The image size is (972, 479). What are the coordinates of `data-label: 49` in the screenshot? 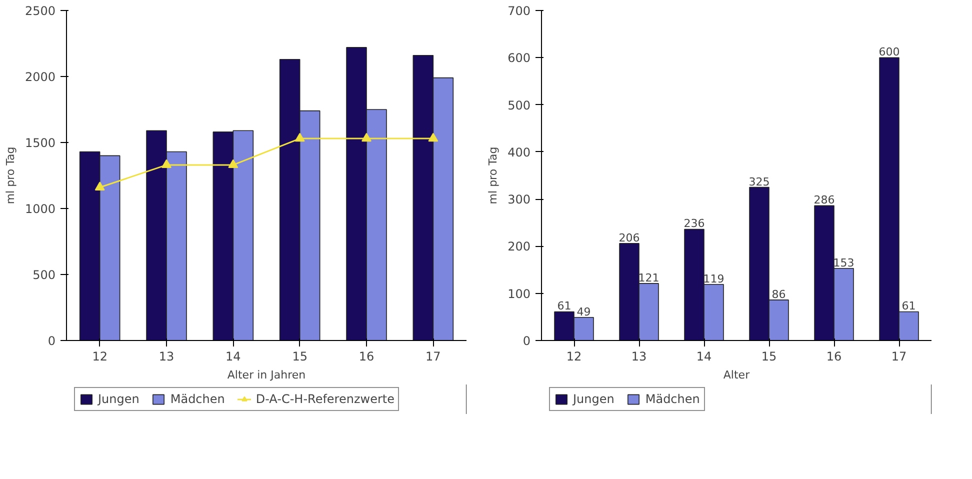 It's located at (583, 311).